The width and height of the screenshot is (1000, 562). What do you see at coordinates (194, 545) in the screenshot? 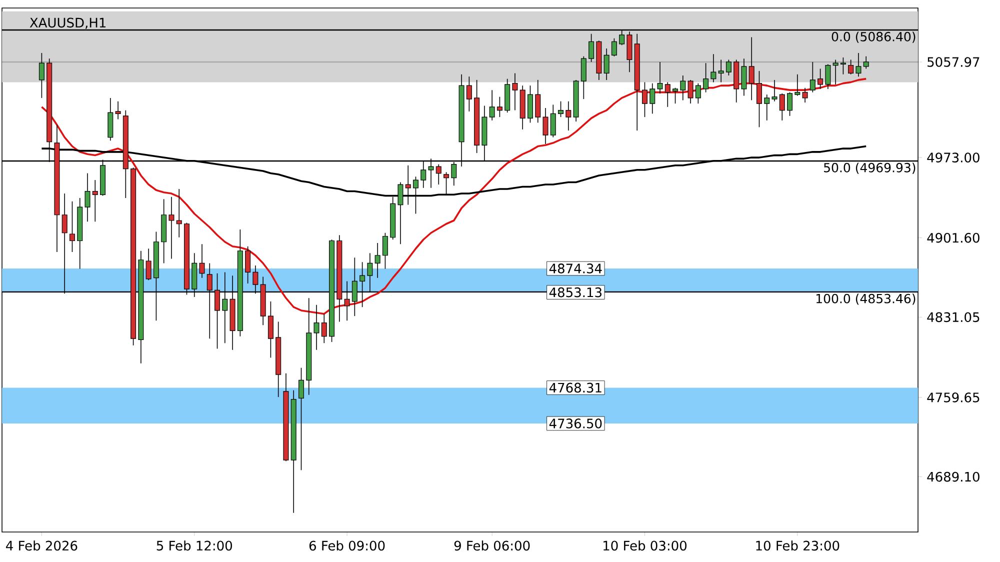
I see `x-tick-label: 5 Feb 12:00` at bounding box center [194, 545].